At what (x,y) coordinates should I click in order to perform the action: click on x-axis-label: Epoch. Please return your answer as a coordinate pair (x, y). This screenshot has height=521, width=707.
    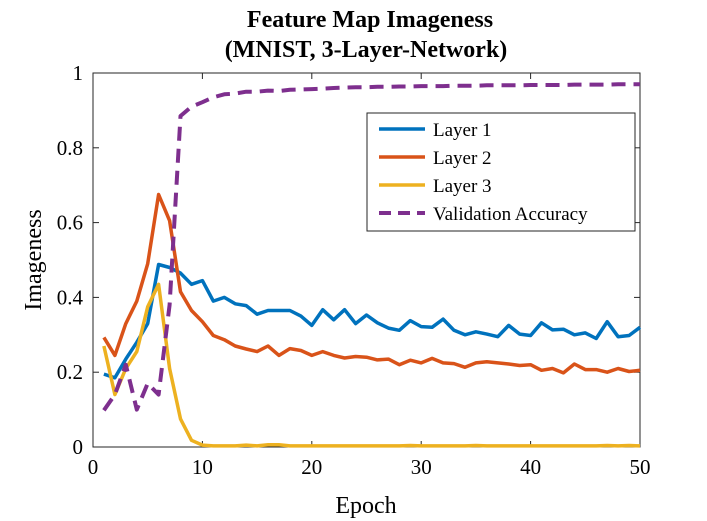
    Looking at the image, I should click on (365, 506).